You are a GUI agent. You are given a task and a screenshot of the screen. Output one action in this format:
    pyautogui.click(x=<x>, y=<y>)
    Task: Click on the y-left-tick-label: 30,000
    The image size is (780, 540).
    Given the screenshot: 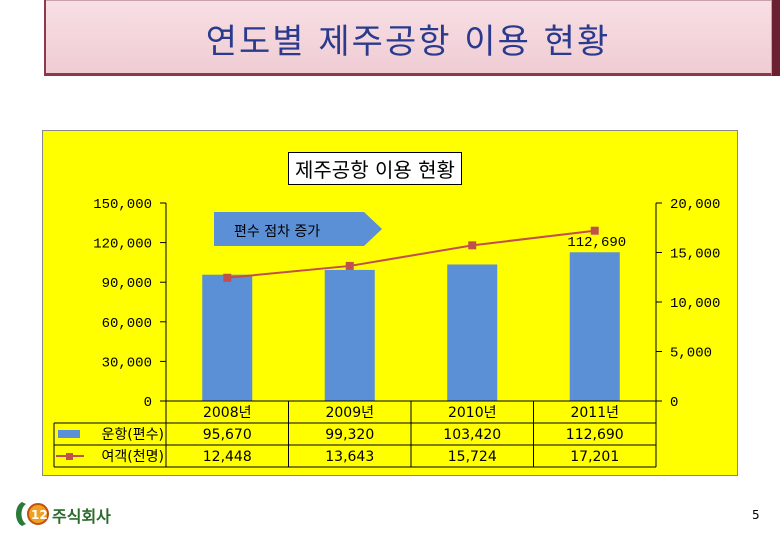 What is the action you would take?
    pyautogui.click(x=127, y=363)
    